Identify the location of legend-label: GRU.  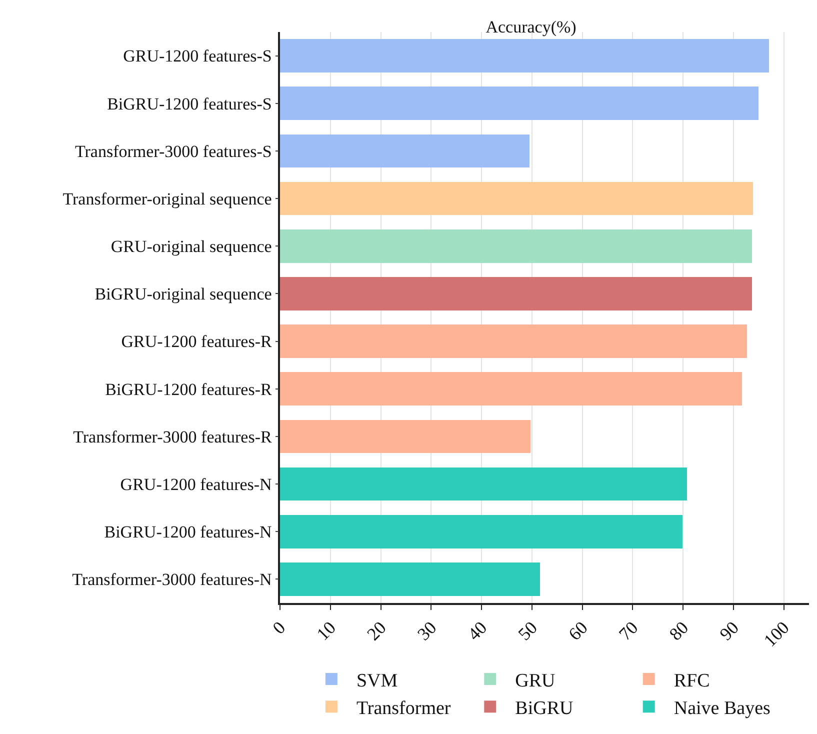
(535, 681).